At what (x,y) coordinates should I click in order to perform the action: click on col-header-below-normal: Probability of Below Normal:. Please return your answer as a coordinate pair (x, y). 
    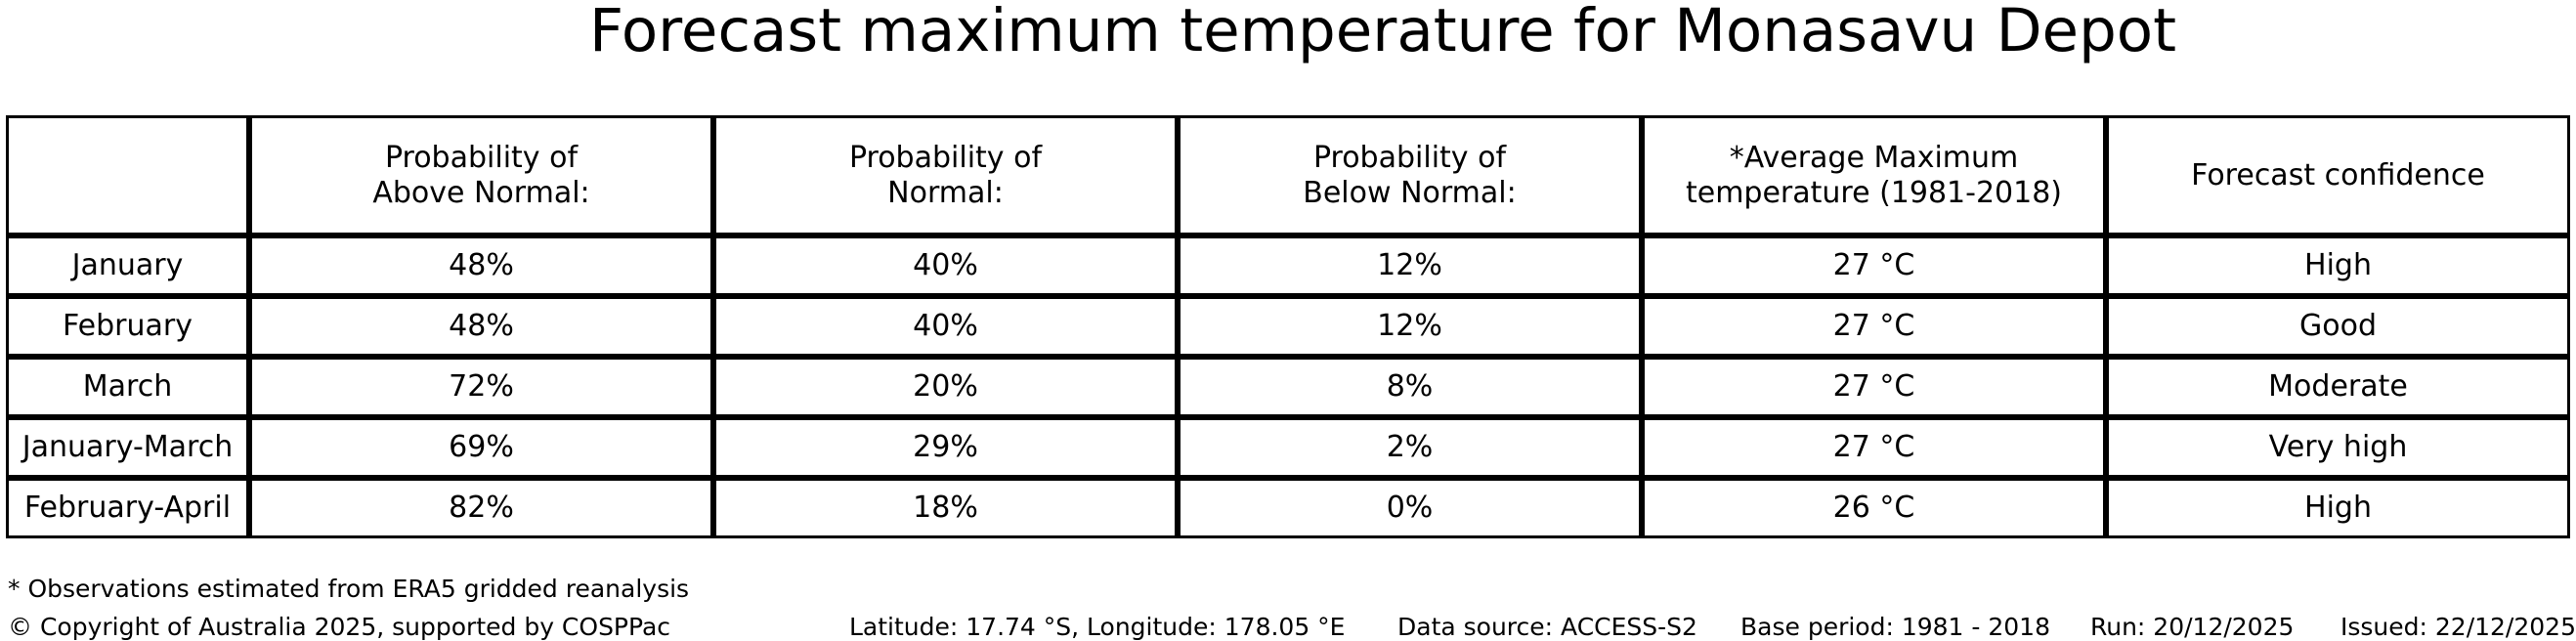
    Looking at the image, I should click on (1410, 175).